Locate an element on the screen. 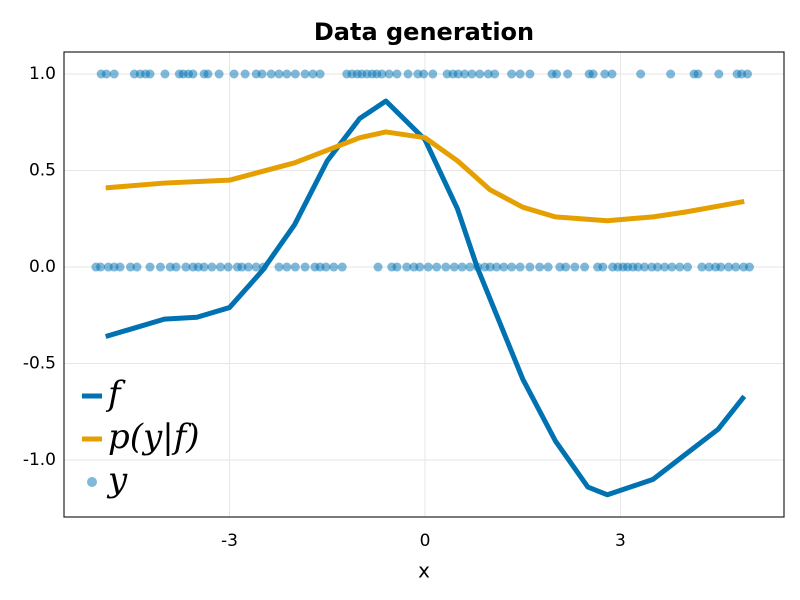  y-tick-label: 0.0 is located at coordinates (42, 267).